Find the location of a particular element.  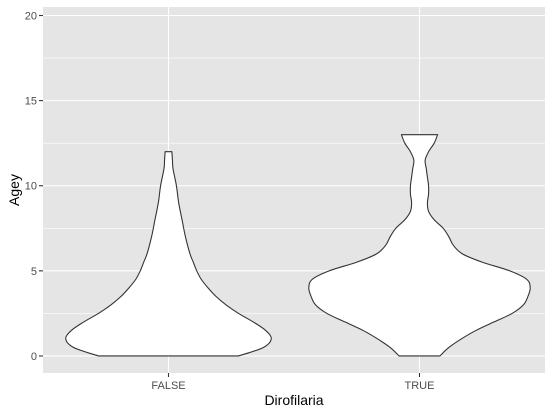

y-axis-title: Agey is located at coordinates (14, 190).